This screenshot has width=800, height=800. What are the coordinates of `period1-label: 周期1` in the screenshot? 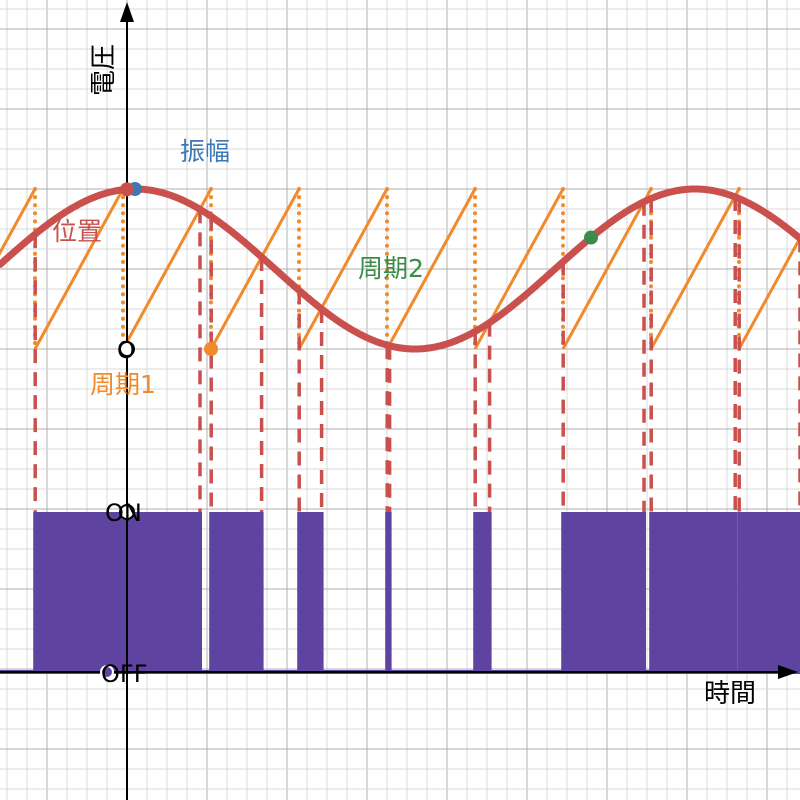 It's located at (123, 384).